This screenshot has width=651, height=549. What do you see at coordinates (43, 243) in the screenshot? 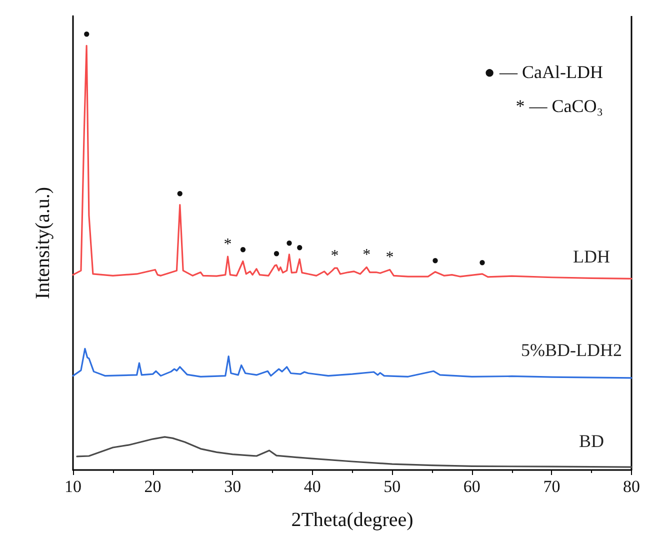
I see `y-axis-title: Intensity(a.u.)` at bounding box center [43, 243].